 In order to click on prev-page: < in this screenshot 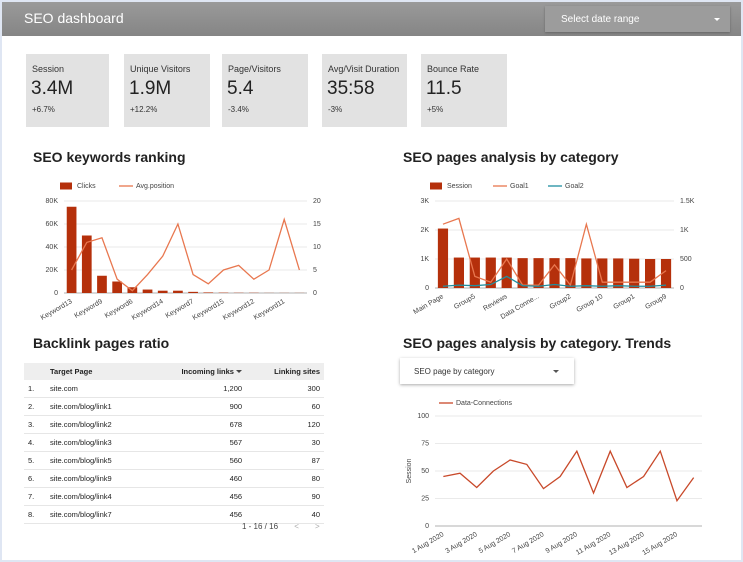, I will do `click(296, 526)`.